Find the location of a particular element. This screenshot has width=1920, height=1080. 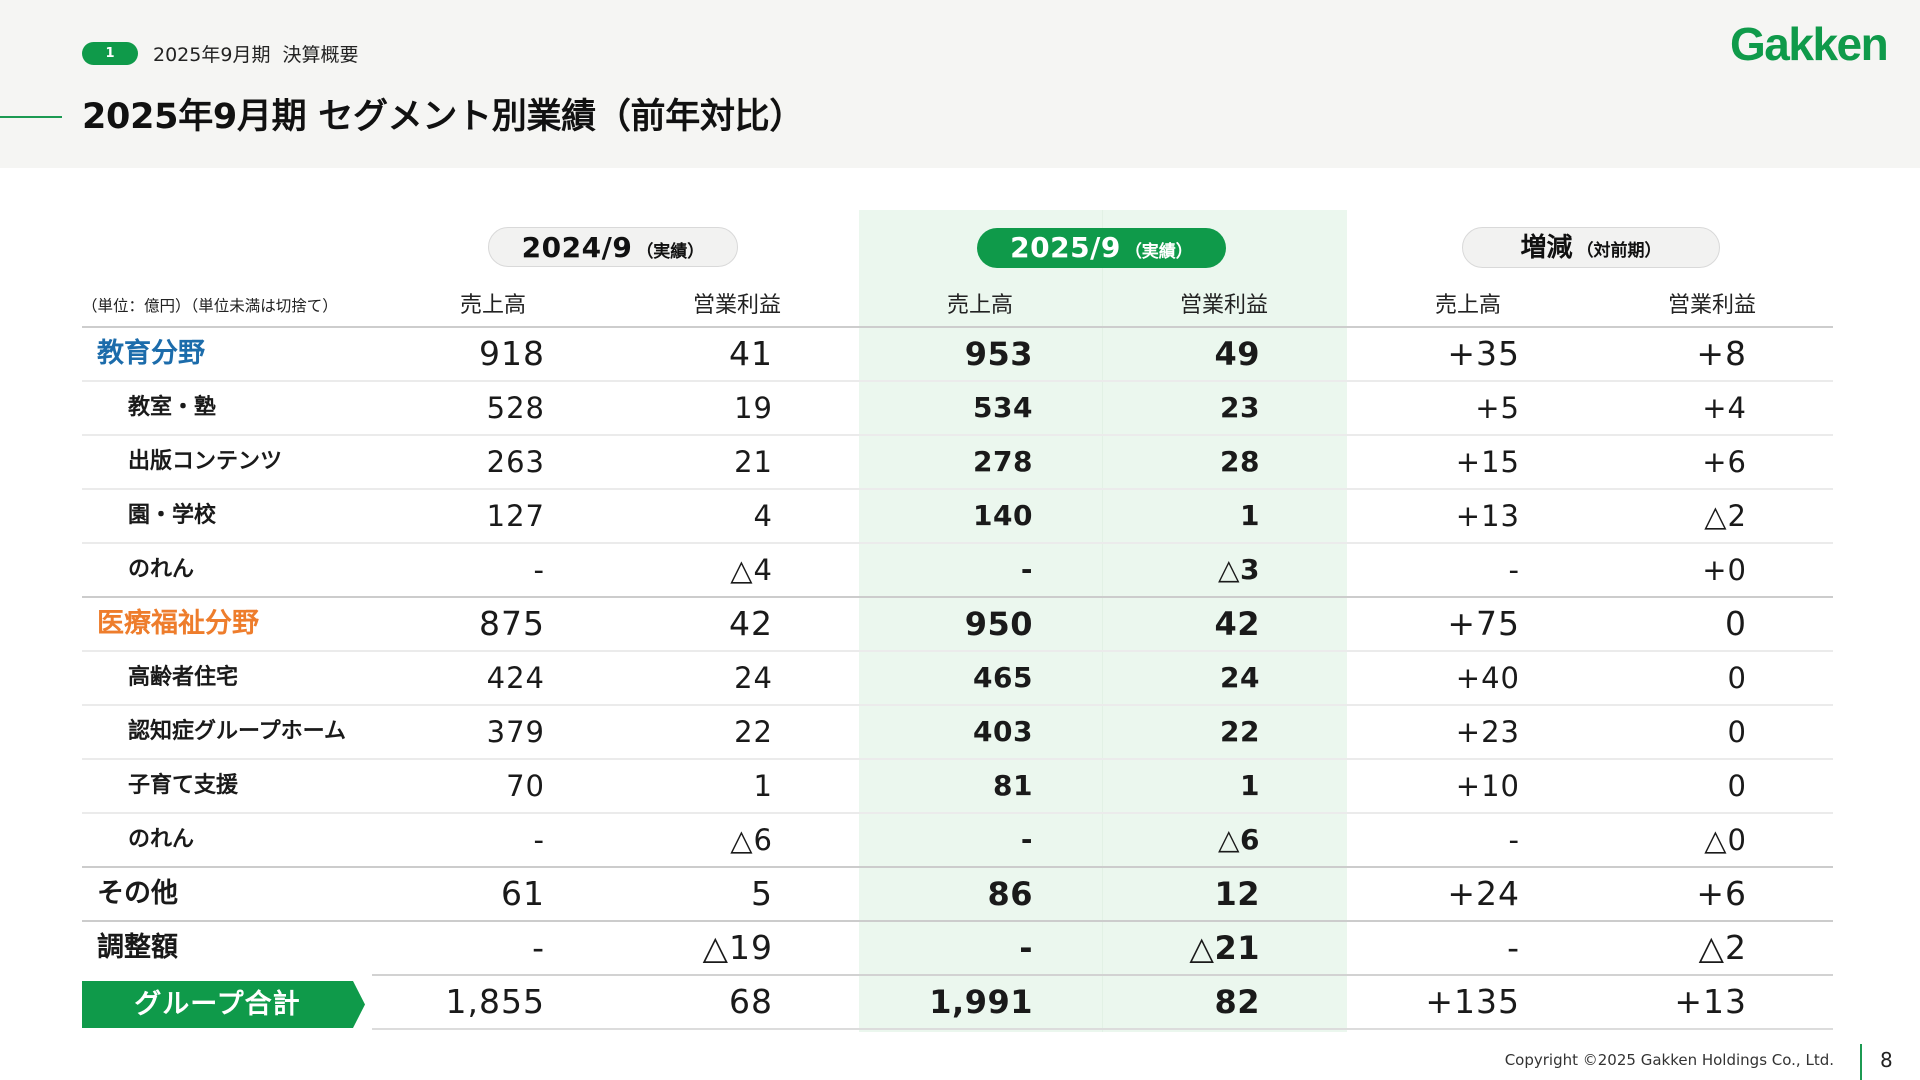

cell-2025-sales: 140 is located at coordinates (1003, 515).